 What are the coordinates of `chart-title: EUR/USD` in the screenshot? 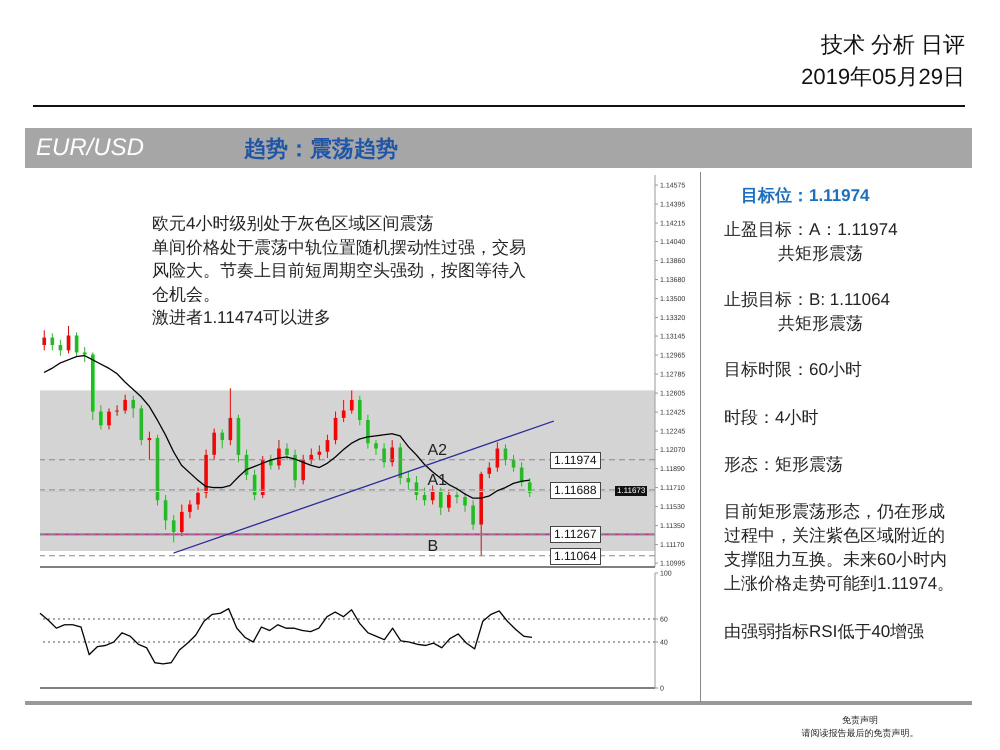 It's located at (90, 148).